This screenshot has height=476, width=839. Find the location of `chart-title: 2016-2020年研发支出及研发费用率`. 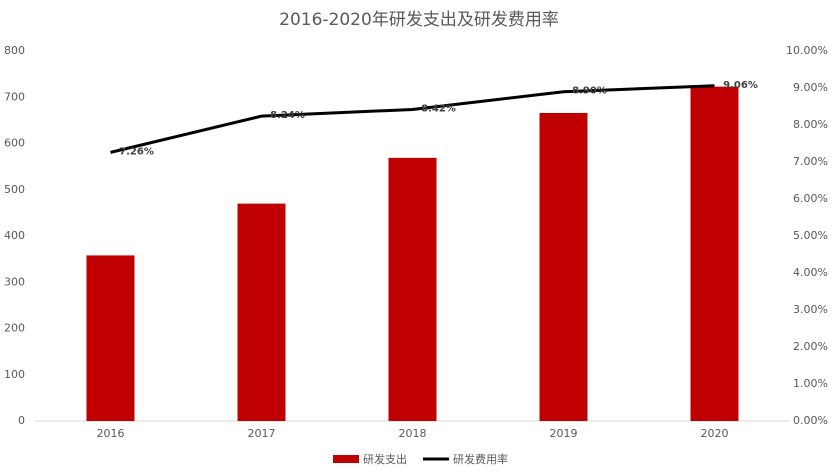

chart-title: 2016-2020年研发支出及研发费用率 is located at coordinates (419, 20).